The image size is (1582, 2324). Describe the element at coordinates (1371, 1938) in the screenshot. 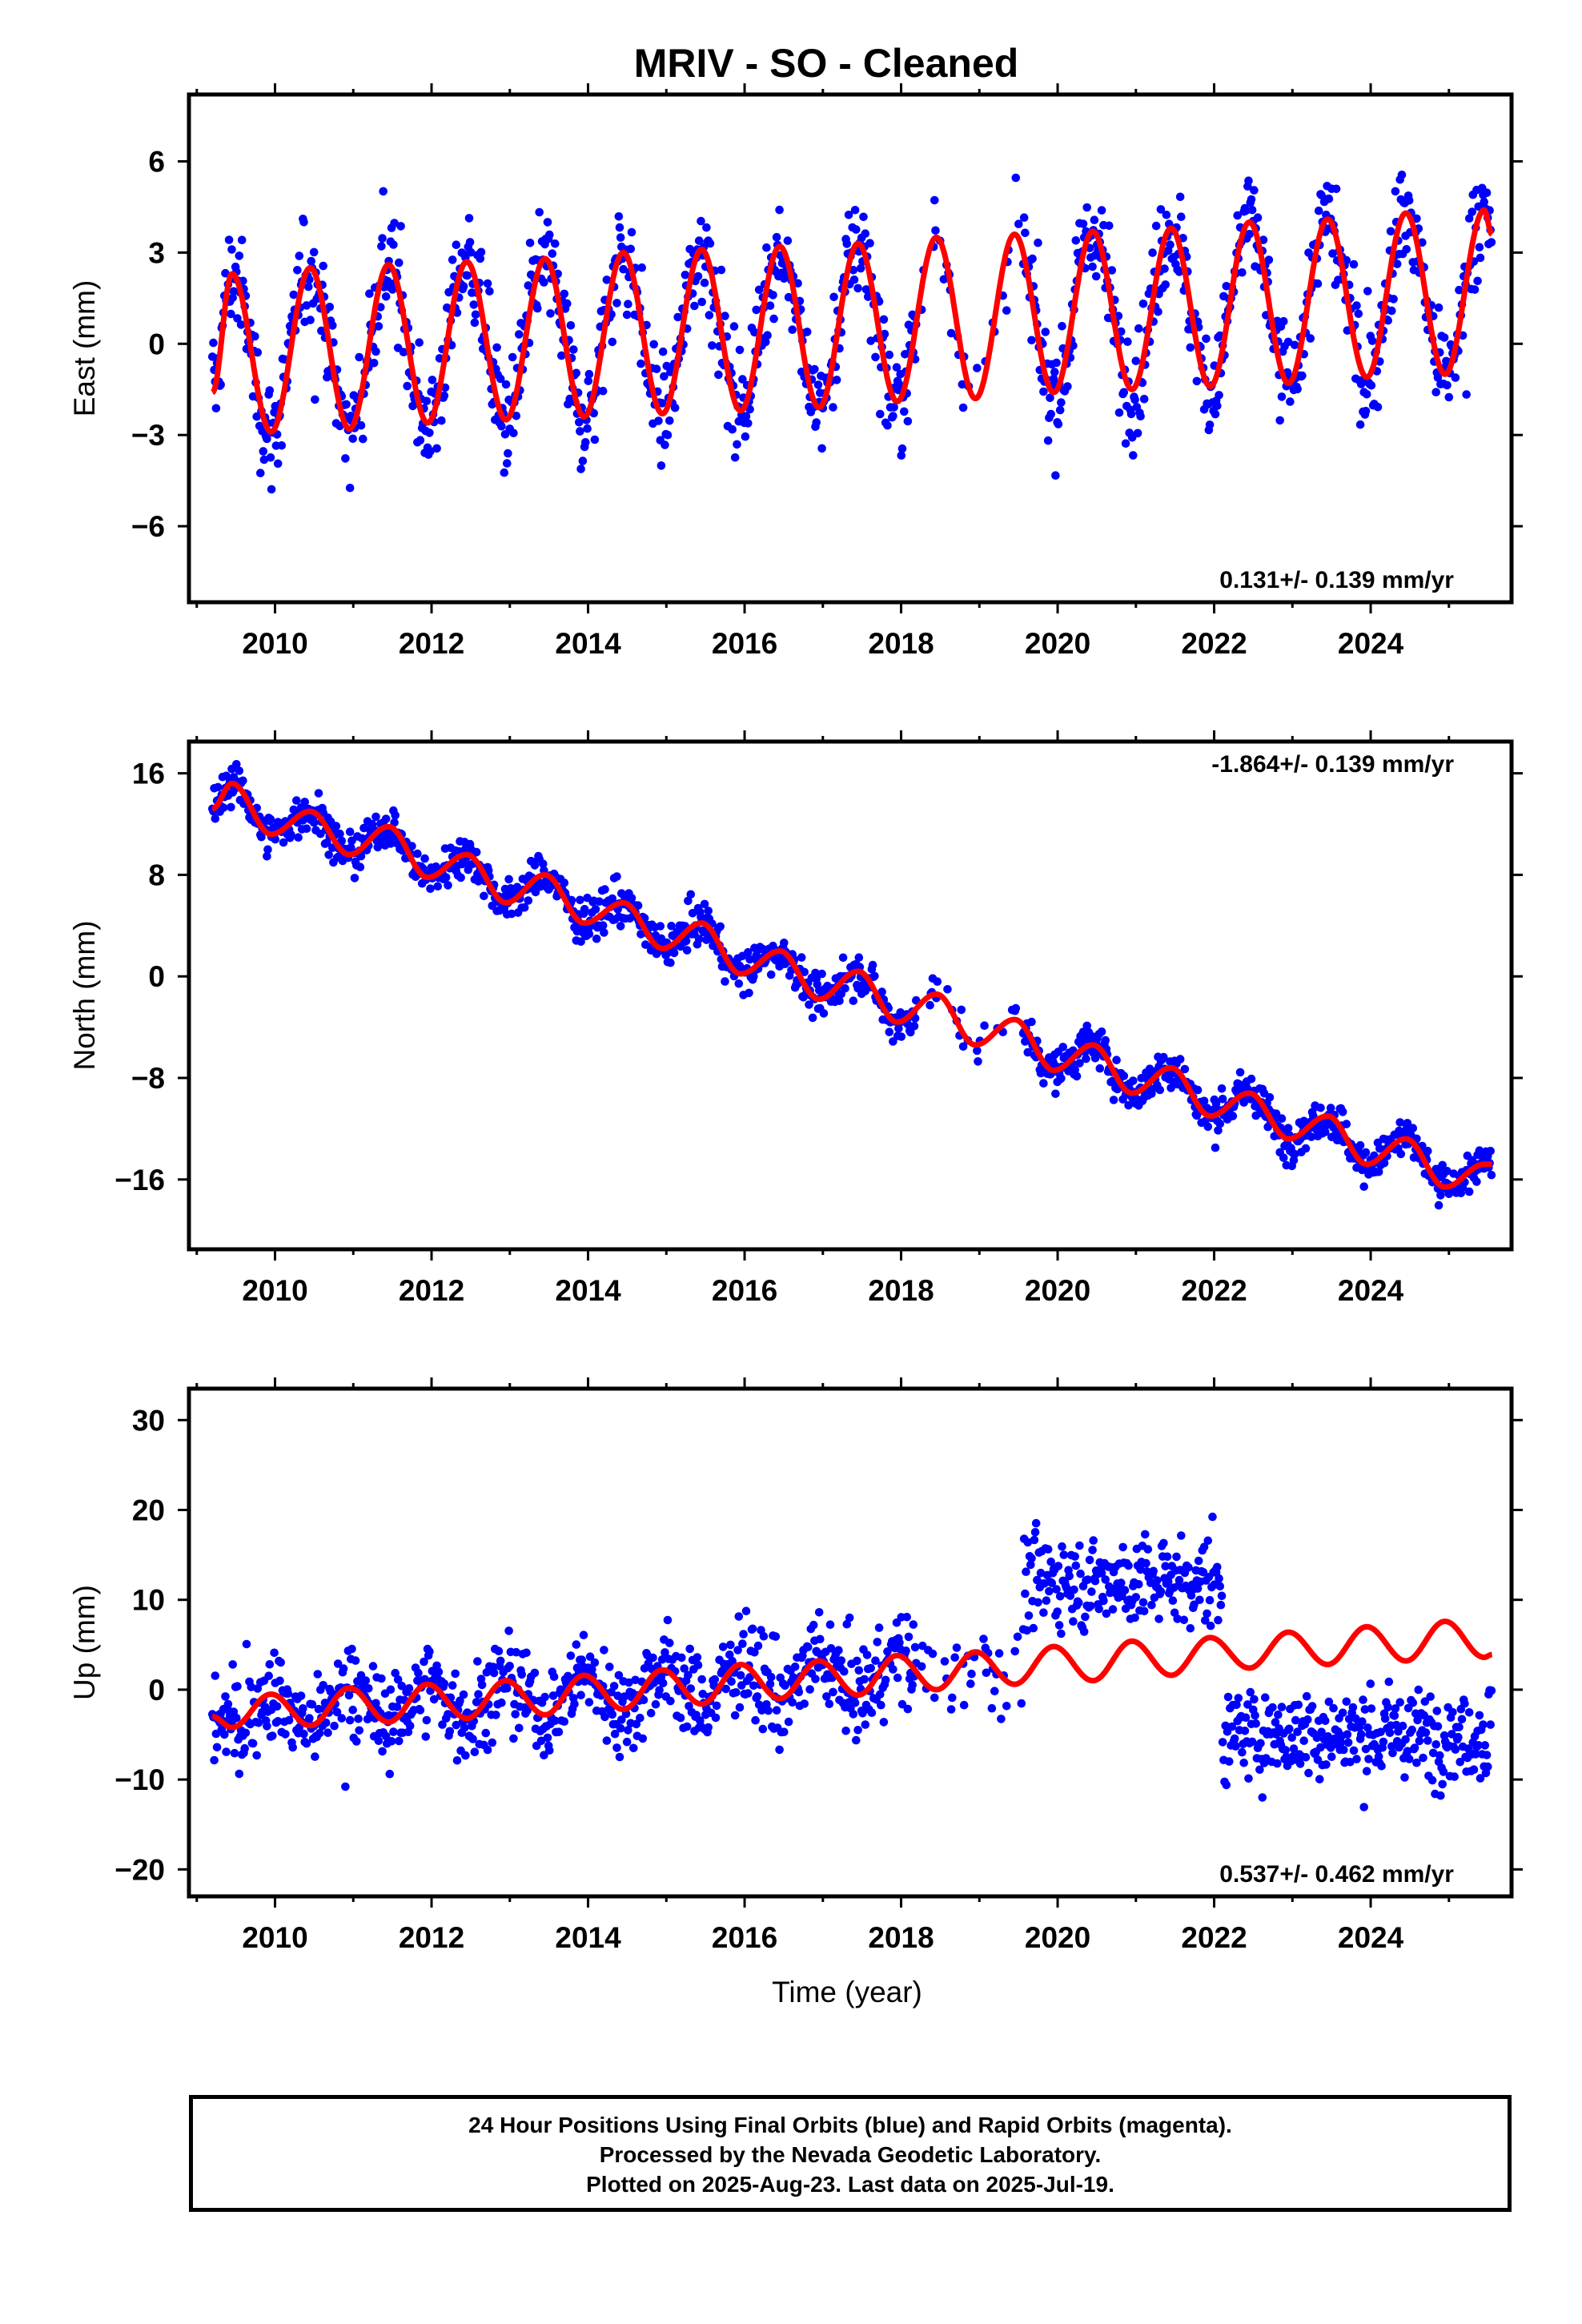

I see `x-tick-label: 2024` at that location.